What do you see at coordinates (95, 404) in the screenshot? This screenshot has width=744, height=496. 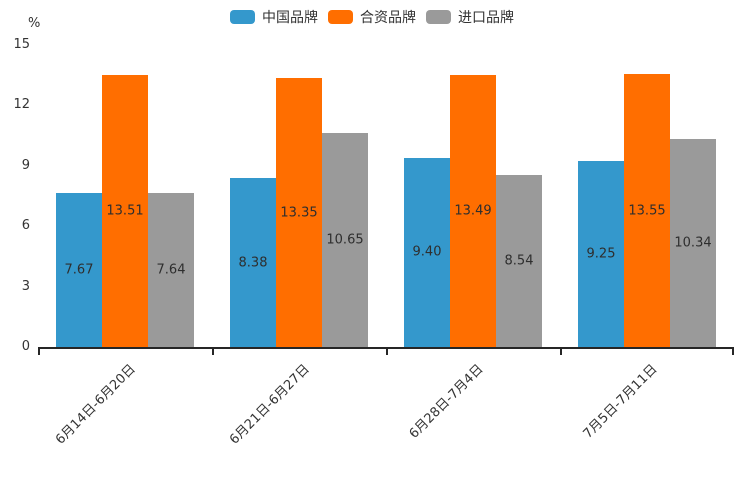 I see `x-axis-label: 6月14日-6月20日` at bounding box center [95, 404].